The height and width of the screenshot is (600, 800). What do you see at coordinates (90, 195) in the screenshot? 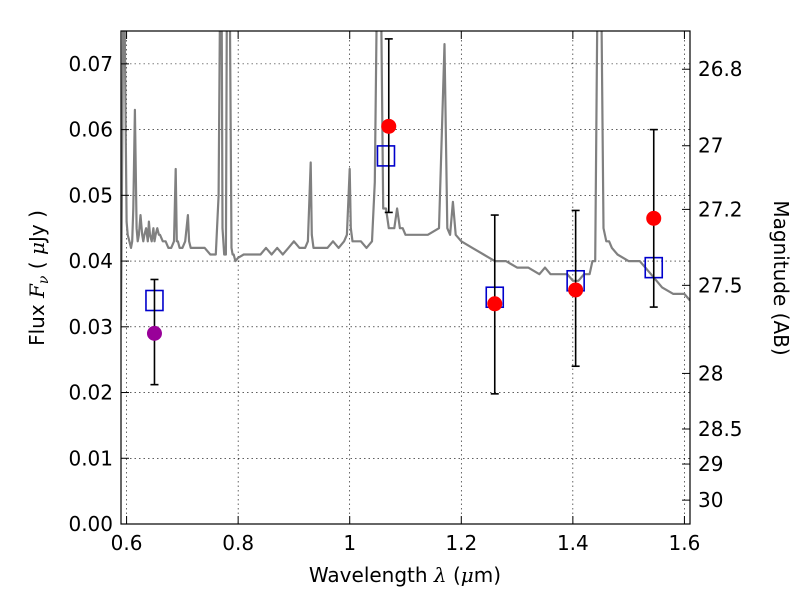
I see `y-tick-label: 0.05` at bounding box center [90, 195].